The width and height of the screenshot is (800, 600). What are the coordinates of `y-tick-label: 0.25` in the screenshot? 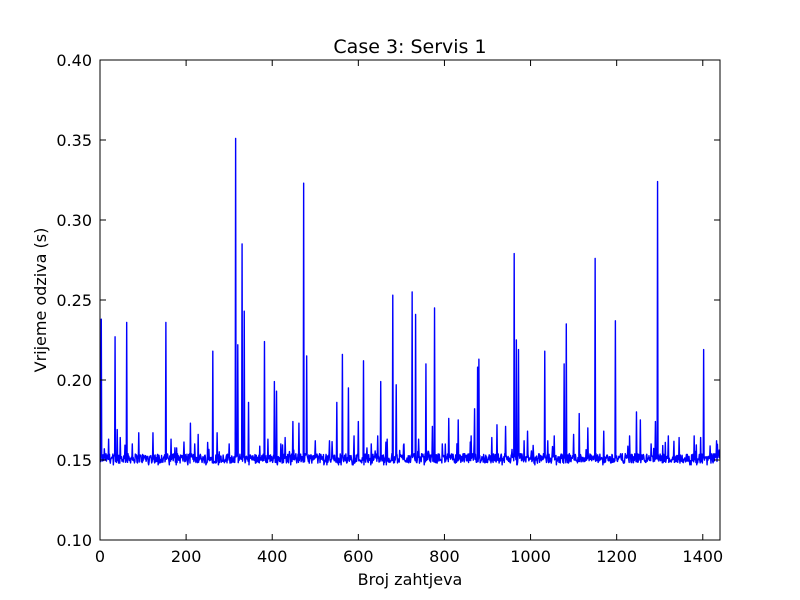 It's located at (74, 300).